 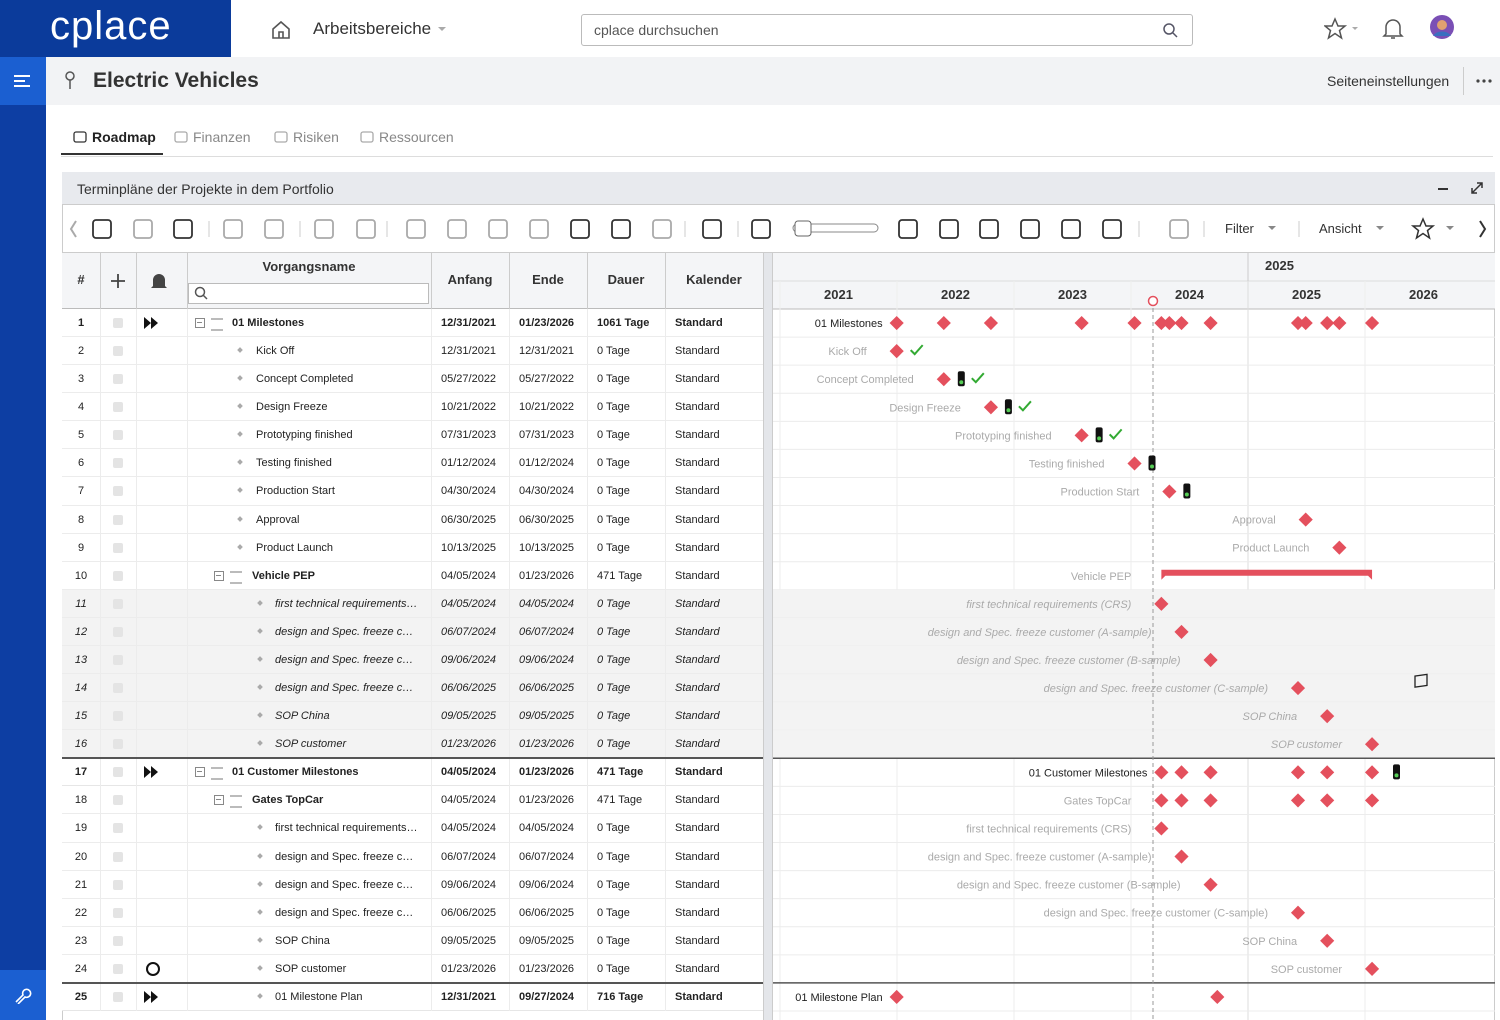 I want to click on search-placeholder: cplace durchsuchen, so click(x=656, y=30).